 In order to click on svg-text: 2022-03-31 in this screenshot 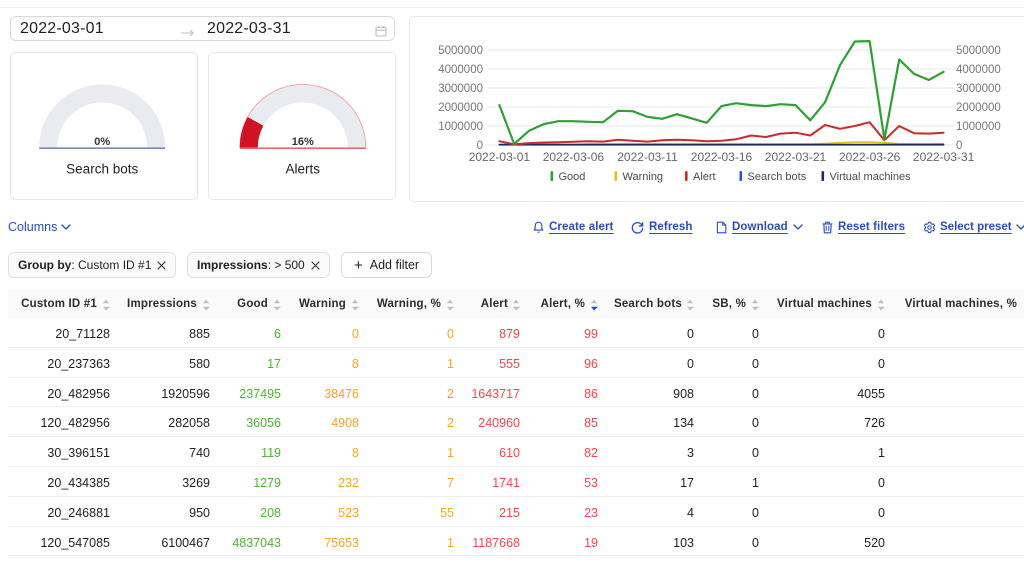, I will do `click(944, 157)`.